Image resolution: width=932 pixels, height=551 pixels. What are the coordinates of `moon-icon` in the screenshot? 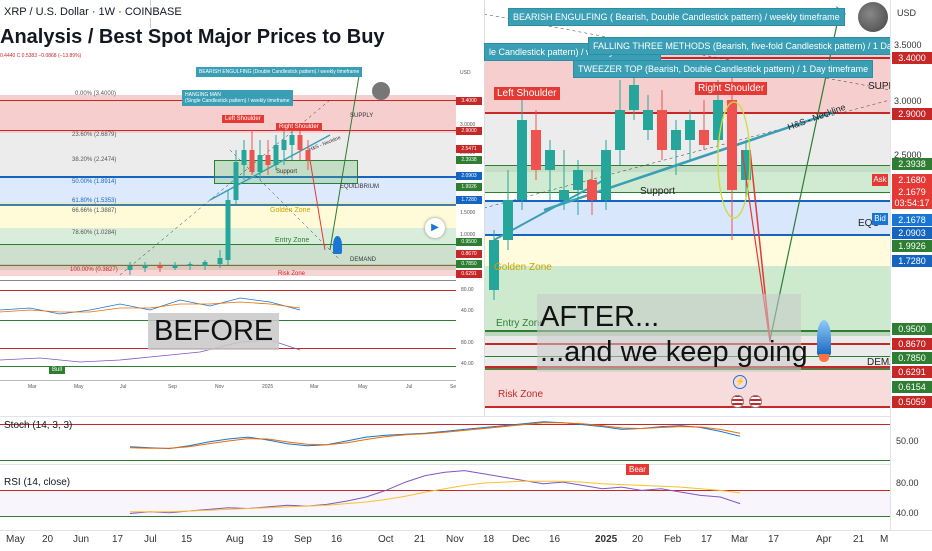 It's located at (873, 17).